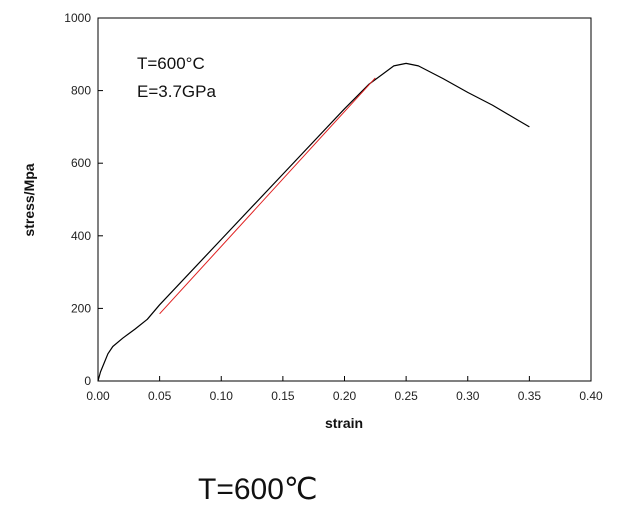 This screenshot has width=622, height=512. What do you see at coordinates (81, 163) in the screenshot?
I see `y-tick-label: 600` at bounding box center [81, 163].